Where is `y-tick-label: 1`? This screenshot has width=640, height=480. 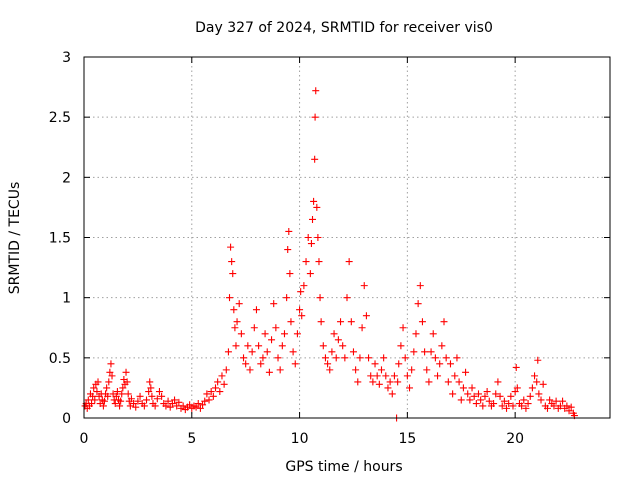
y-tick-label: 1 is located at coordinates (66, 299).